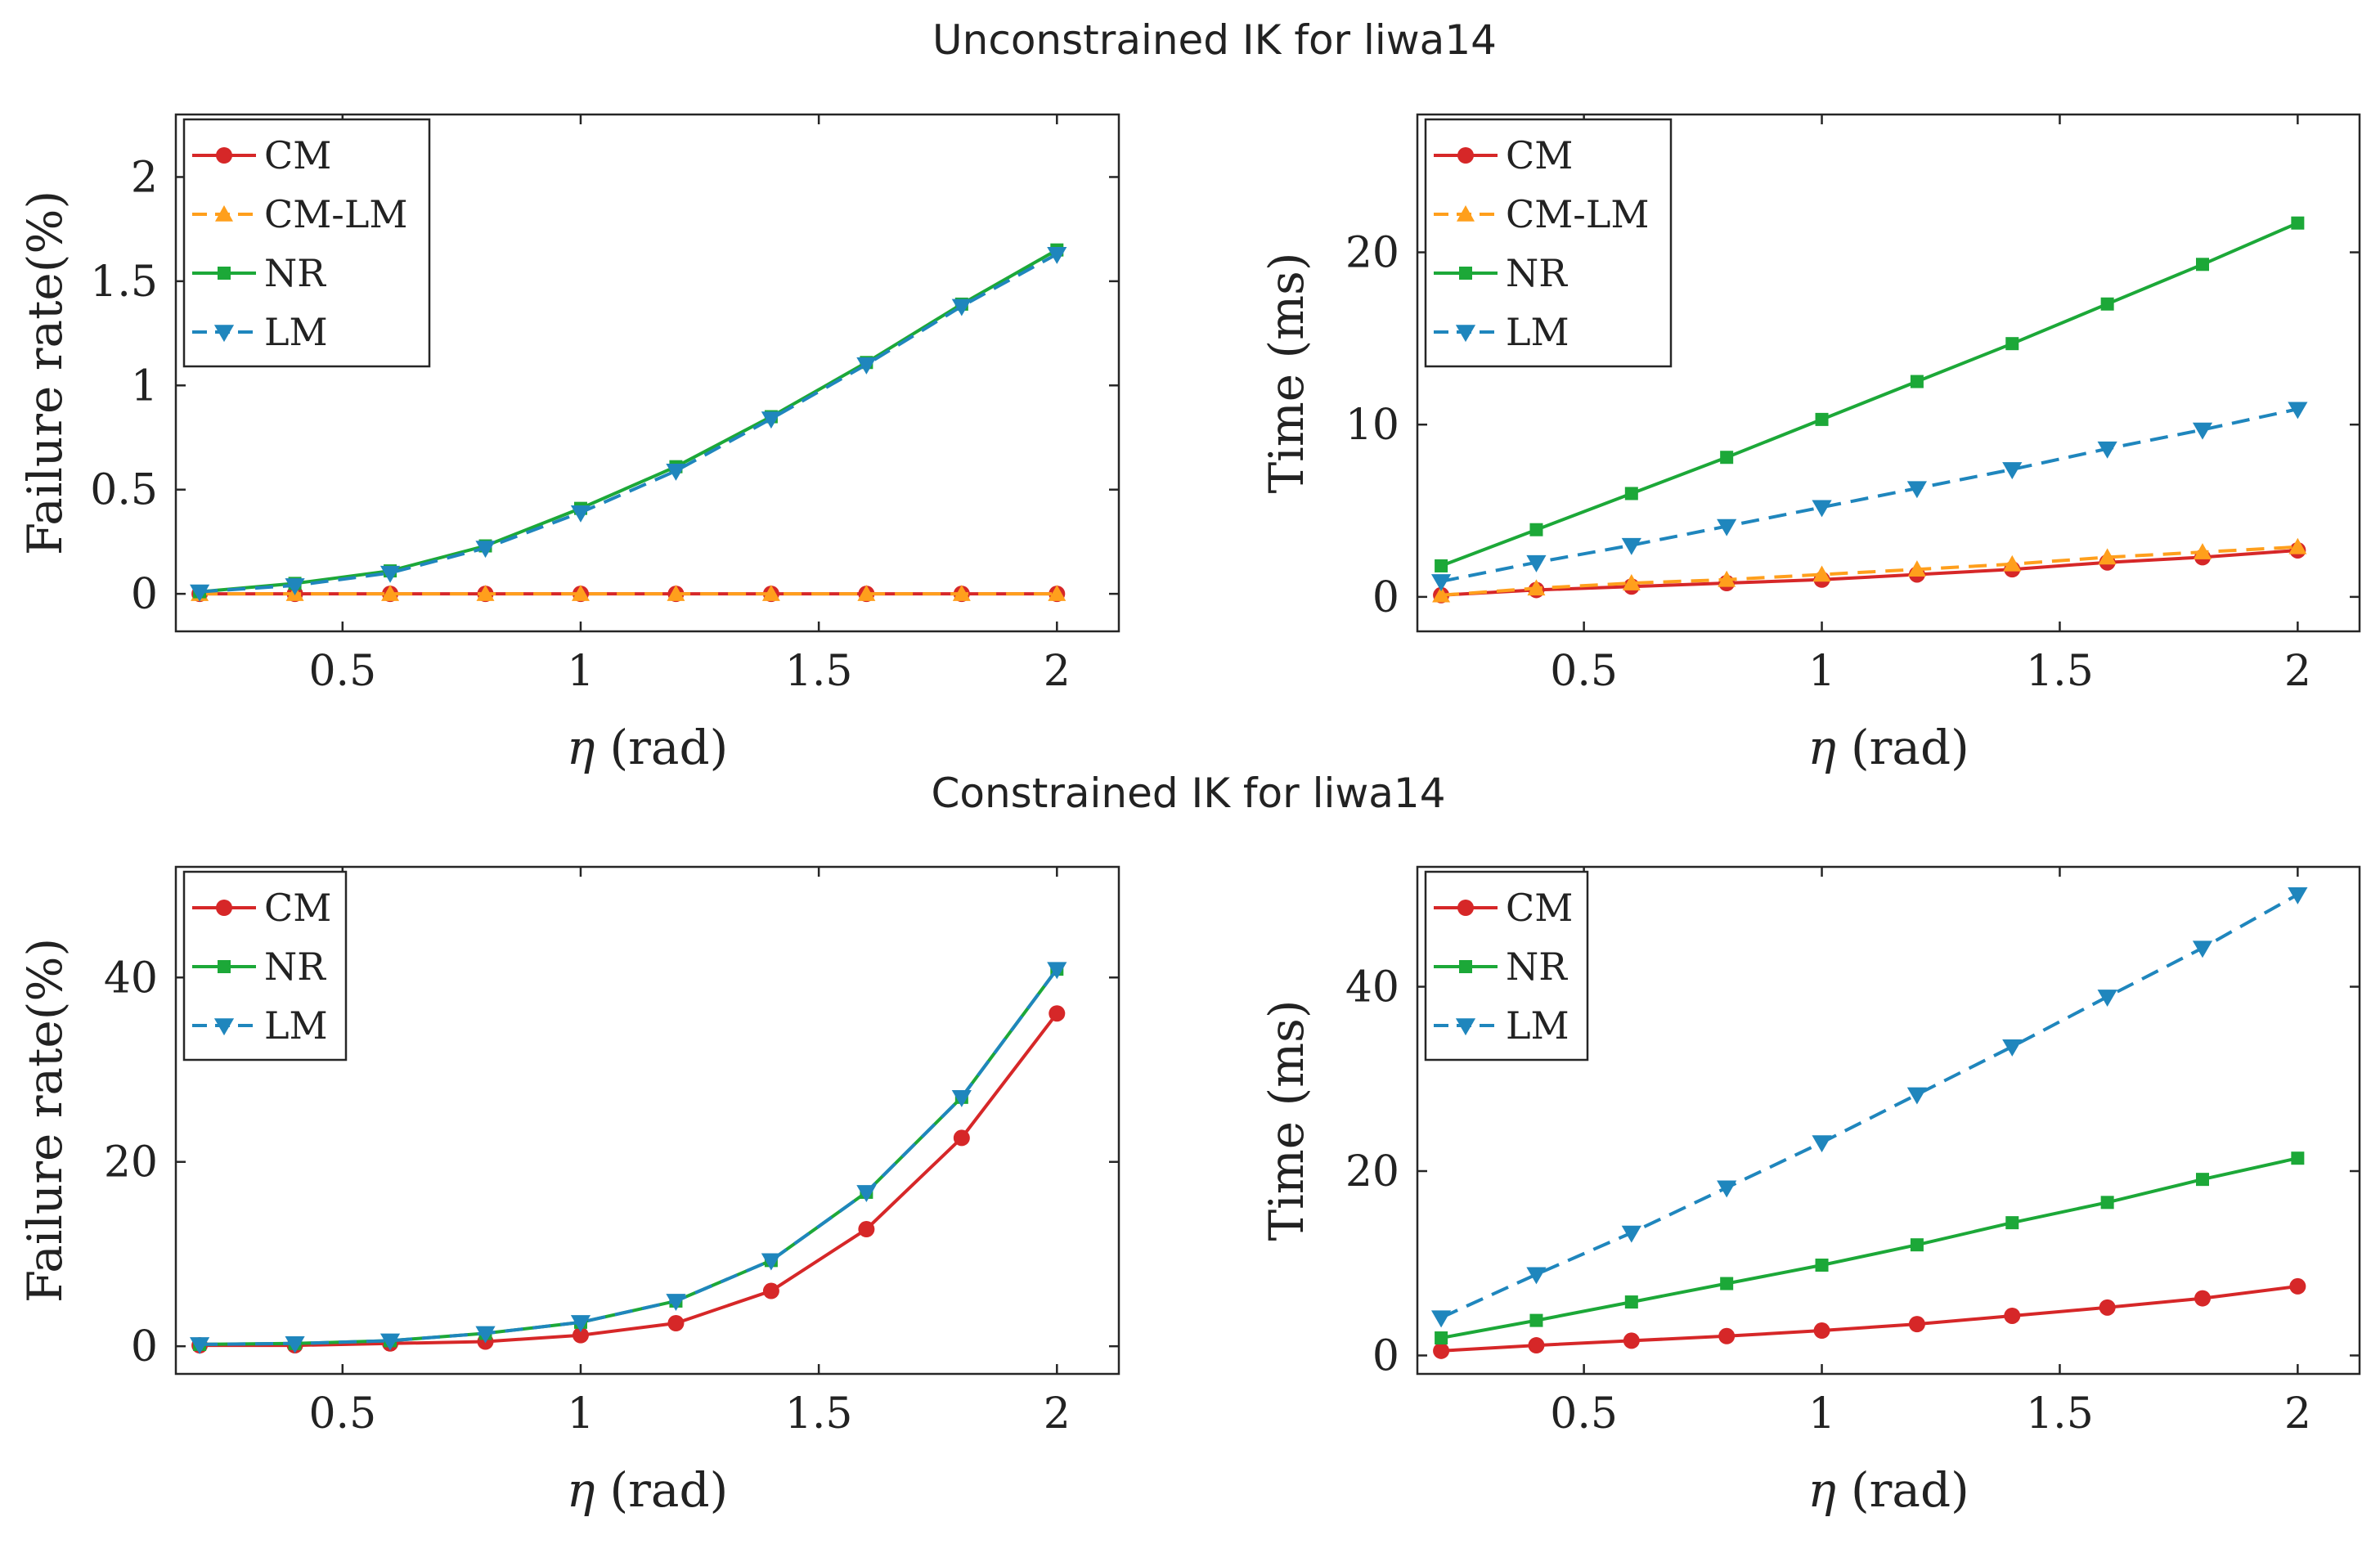  Describe the element at coordinates (647, 1490) in the screenshot. I see `x-axis-label: η (rad)` at that location.